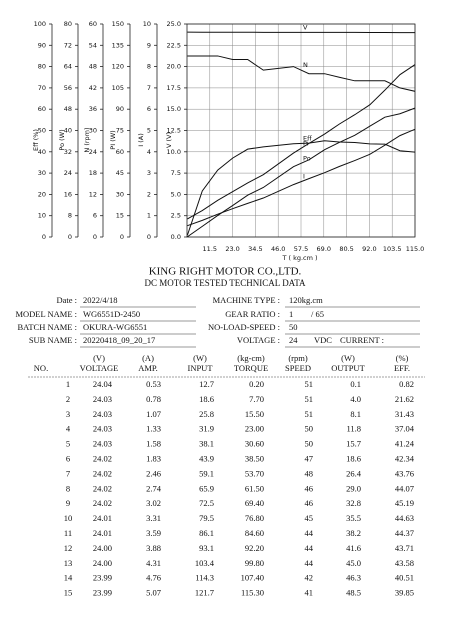 The height and width of the screenshot is (636, 450). Describe the element at coordinates (36, 140) in the screenshot. I see `axis-label: Eff (%)` at that location.